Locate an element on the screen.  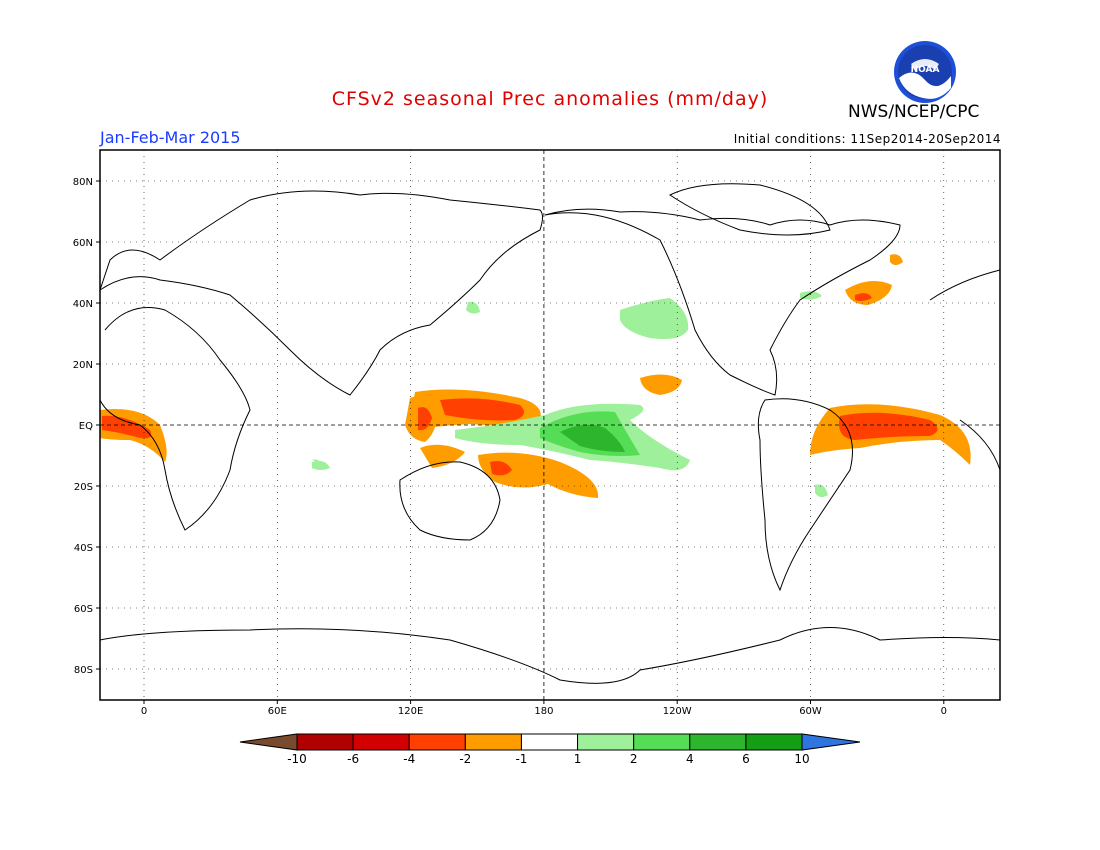
initial-conditions-label: Initial conditions: 11Sep2014-20Sep2014 is located at coordinates (867, 139).